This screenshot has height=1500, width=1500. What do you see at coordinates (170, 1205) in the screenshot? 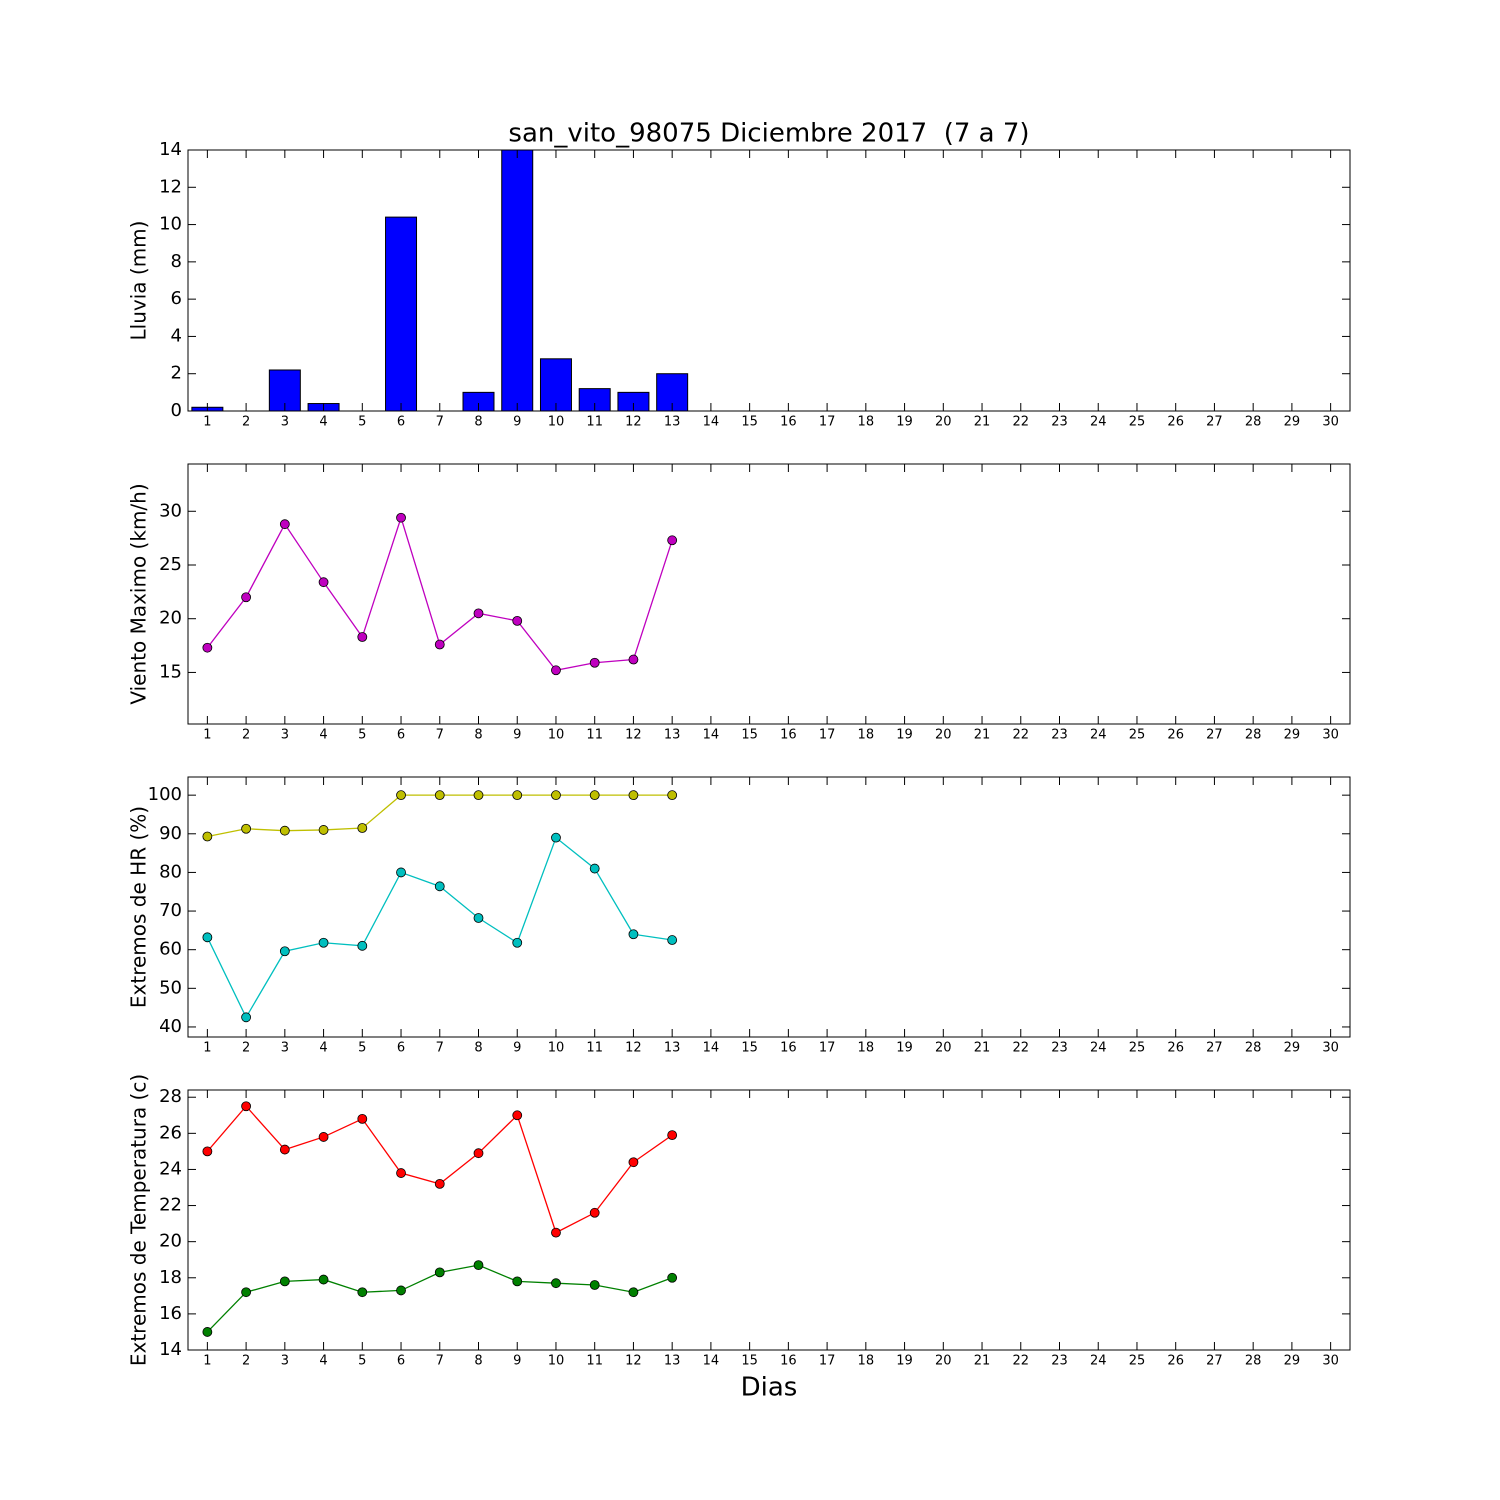
I see `y-tick-label: 22` at bounding box center [170, 1205].